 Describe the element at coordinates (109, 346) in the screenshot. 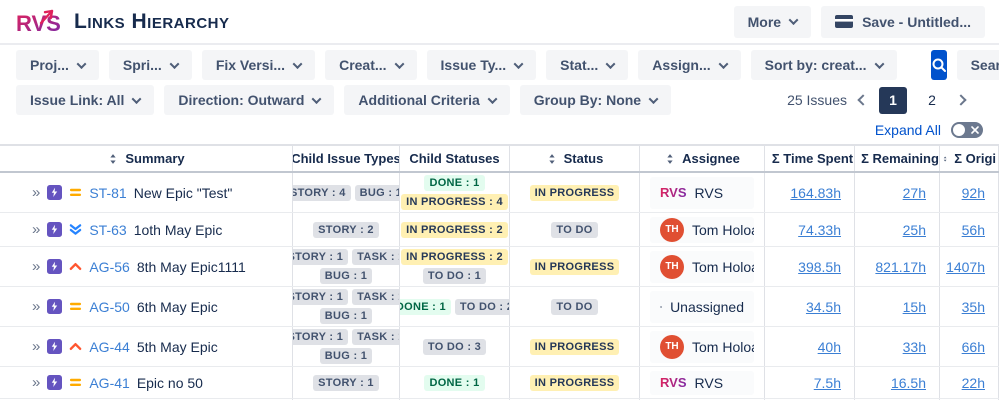

I see `issue-key-link: AG-44` at that location.